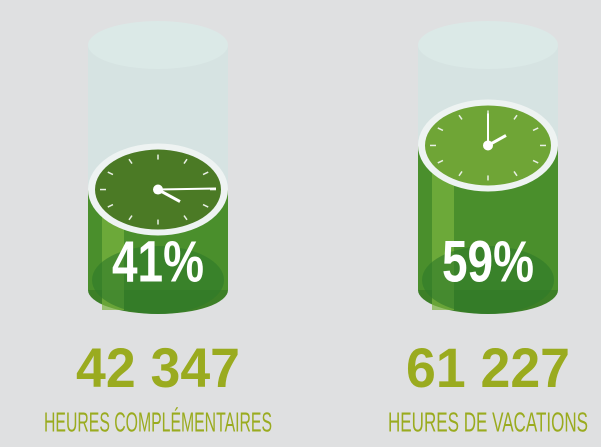 This screenshot has height=447, width=601. Describe the element at coordinates (158, 261) in the screenshot. I see `value-label: 41%` at that location.